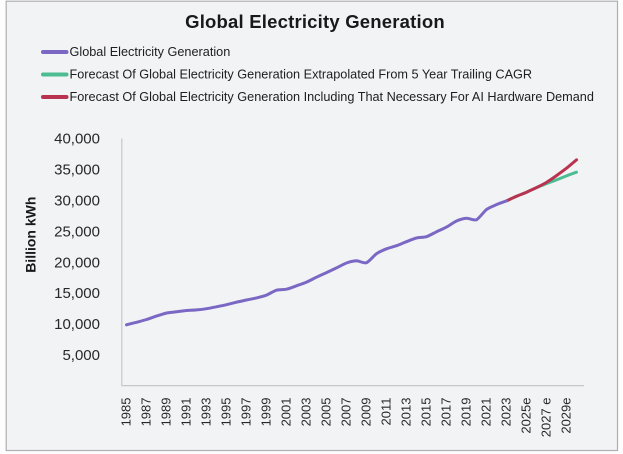 The width and height of the screenshot is (623, 454). I want to click on svg-text: 2003, so click(306, 412).